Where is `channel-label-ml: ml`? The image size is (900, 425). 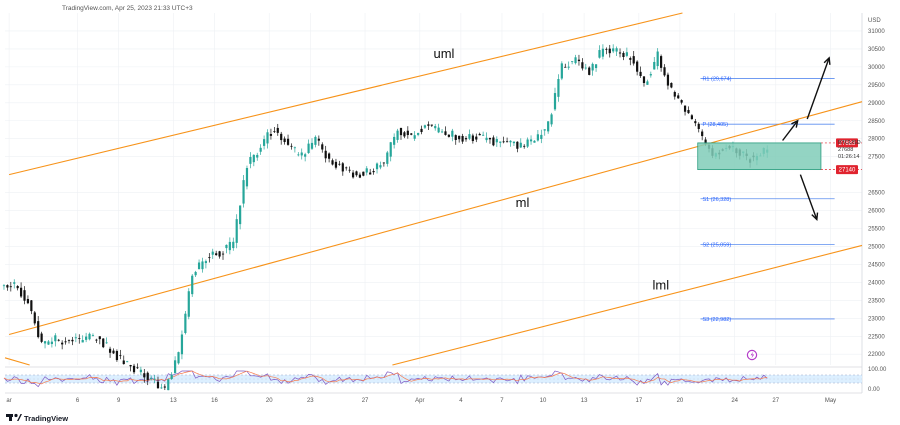
channel-label-ml: ml is located at coordinates (523, 202).